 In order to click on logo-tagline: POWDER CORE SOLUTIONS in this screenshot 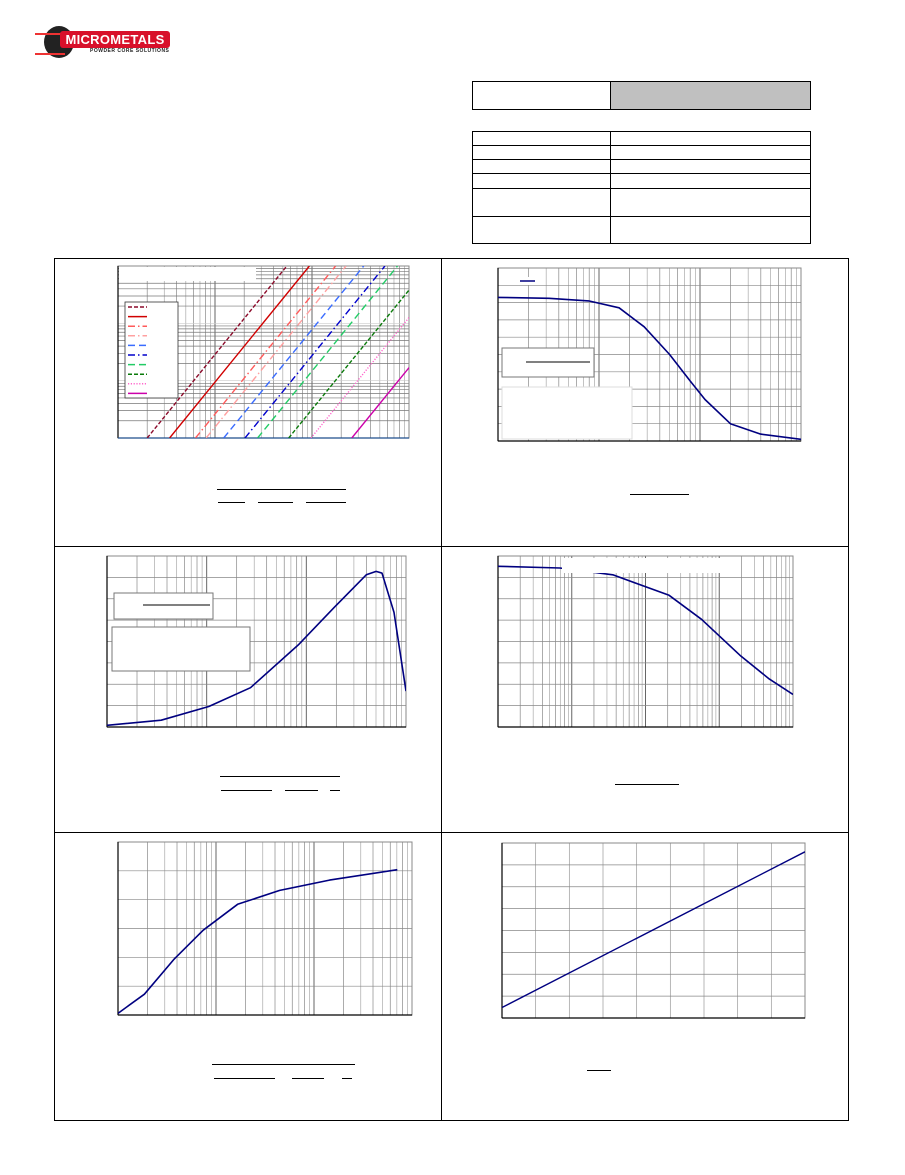, I will do `click(130, 51)`.